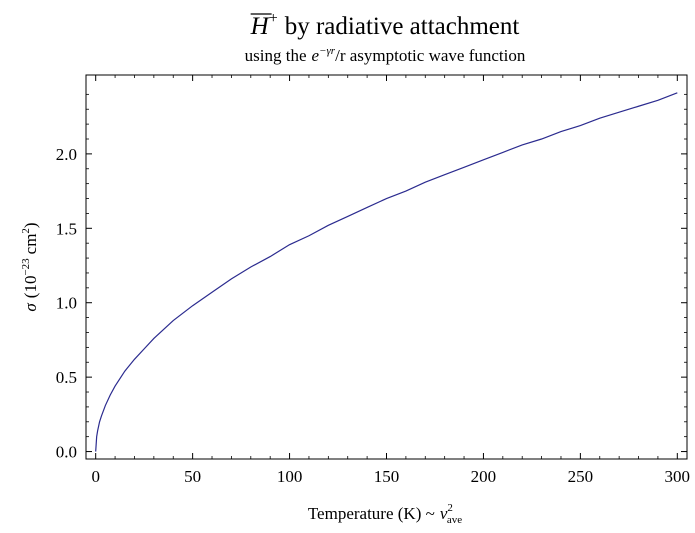 This screenshot has height=533, width=695. What do you see at coordinates (66, 452) in the screenshot?
I see `y-tick-label: 0.0` at bounding box center [66, 452].